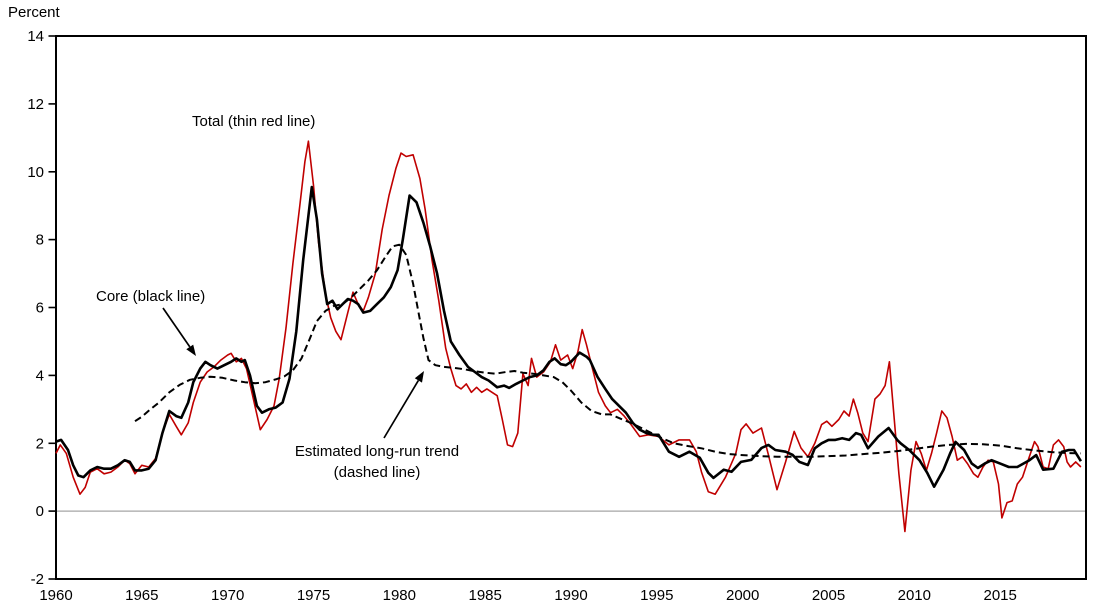 This screenshot has height=616, width=1100. What do you see at coordinates (35, 36) in the screenshot?
I see `y-tick-label: 14` at bounding box center [35, 36].